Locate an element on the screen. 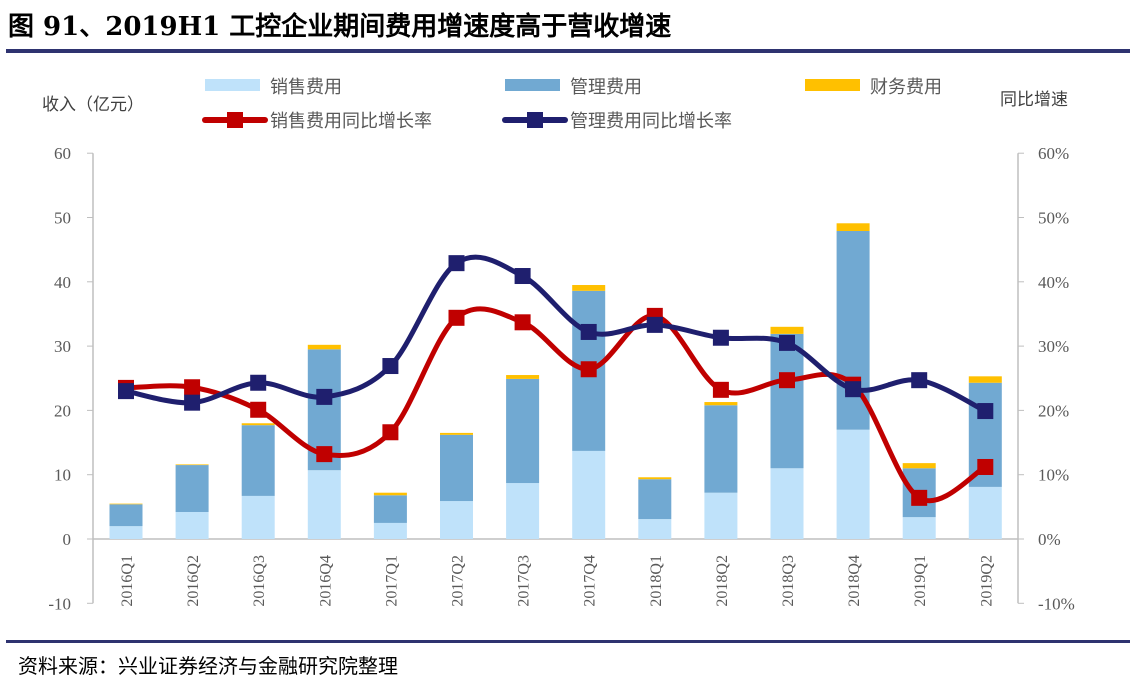  left-tick-label: 30 is located at coordinates (62, 346).